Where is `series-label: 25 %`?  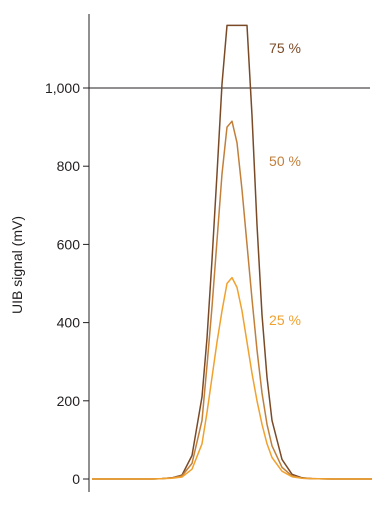
series-label: 25 % is located at coordinates (285, 320).